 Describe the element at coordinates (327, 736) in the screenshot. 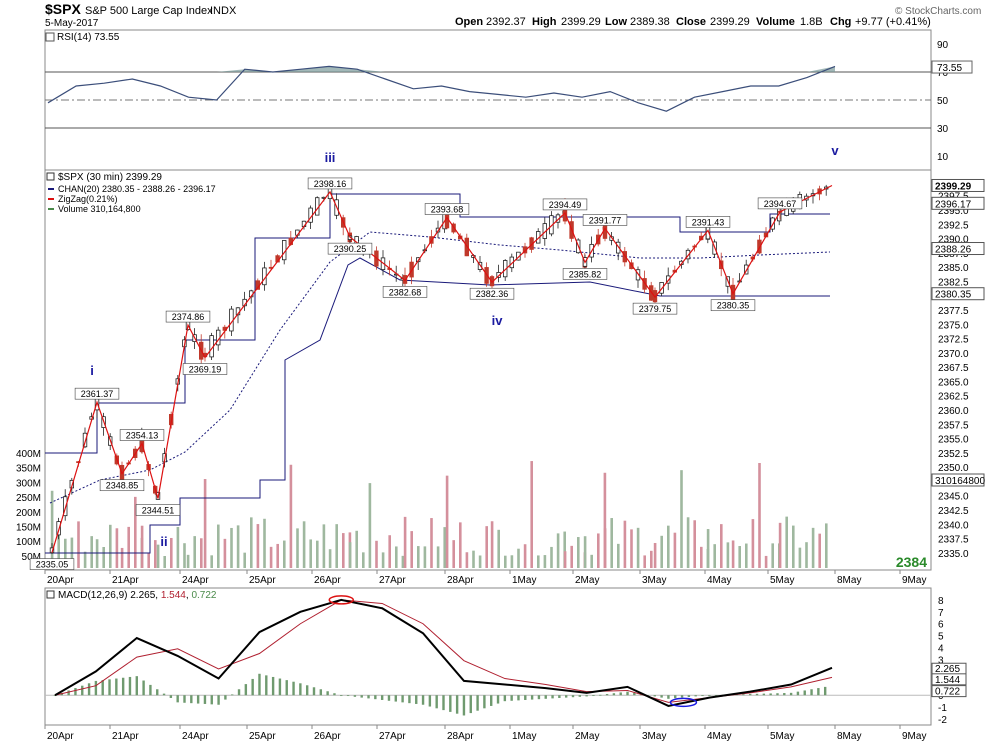

I see `x-axis-label: 26Apr` at that location.